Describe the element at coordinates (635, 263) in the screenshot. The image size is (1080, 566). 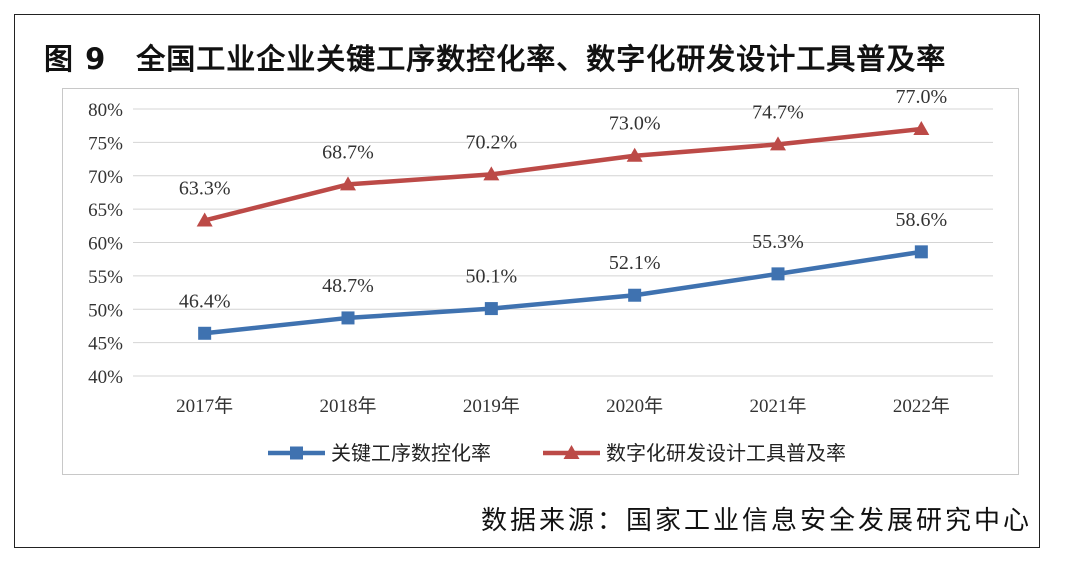
I see `data-label: 52.1%` at that location.